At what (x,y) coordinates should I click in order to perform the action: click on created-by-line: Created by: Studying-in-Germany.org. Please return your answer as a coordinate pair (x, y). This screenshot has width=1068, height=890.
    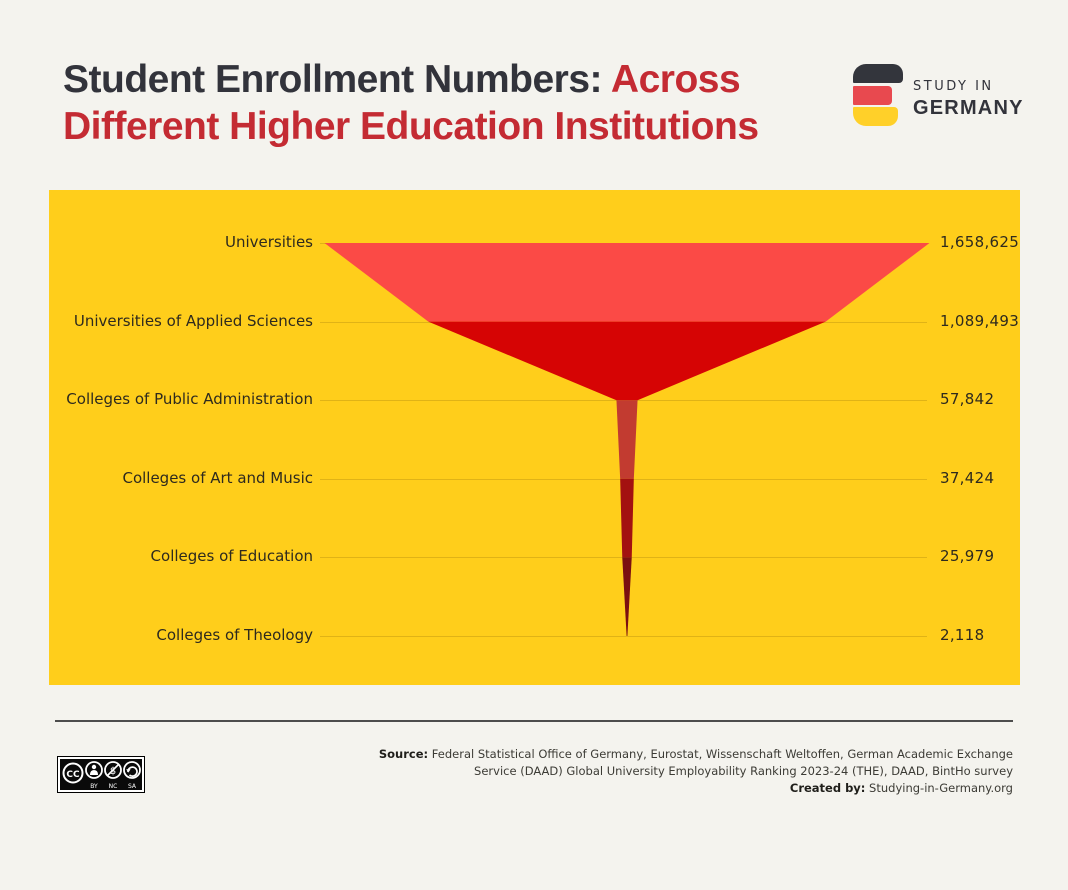
    Looking at the image, I should click on (901, 788).